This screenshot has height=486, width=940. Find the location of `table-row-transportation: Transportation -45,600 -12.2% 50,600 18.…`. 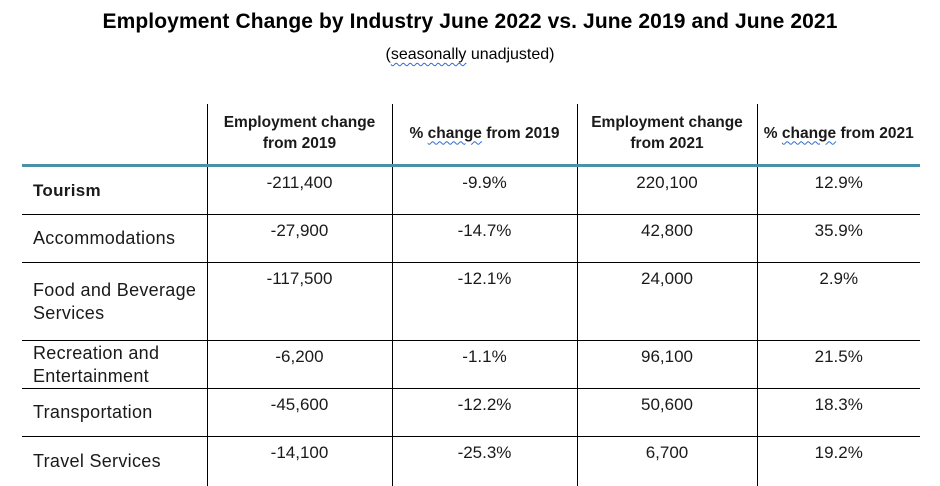

table-row-transportation: Transportation -45,600 -12.2% 50,600 18.… is located at coordinates (471, 413).